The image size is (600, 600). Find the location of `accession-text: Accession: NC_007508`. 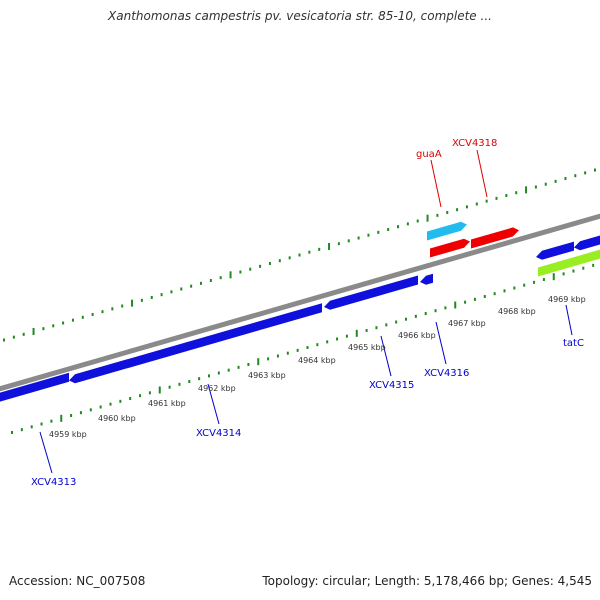

accession-text: Accession: NC_007508 is located at coordinates (77, 581).